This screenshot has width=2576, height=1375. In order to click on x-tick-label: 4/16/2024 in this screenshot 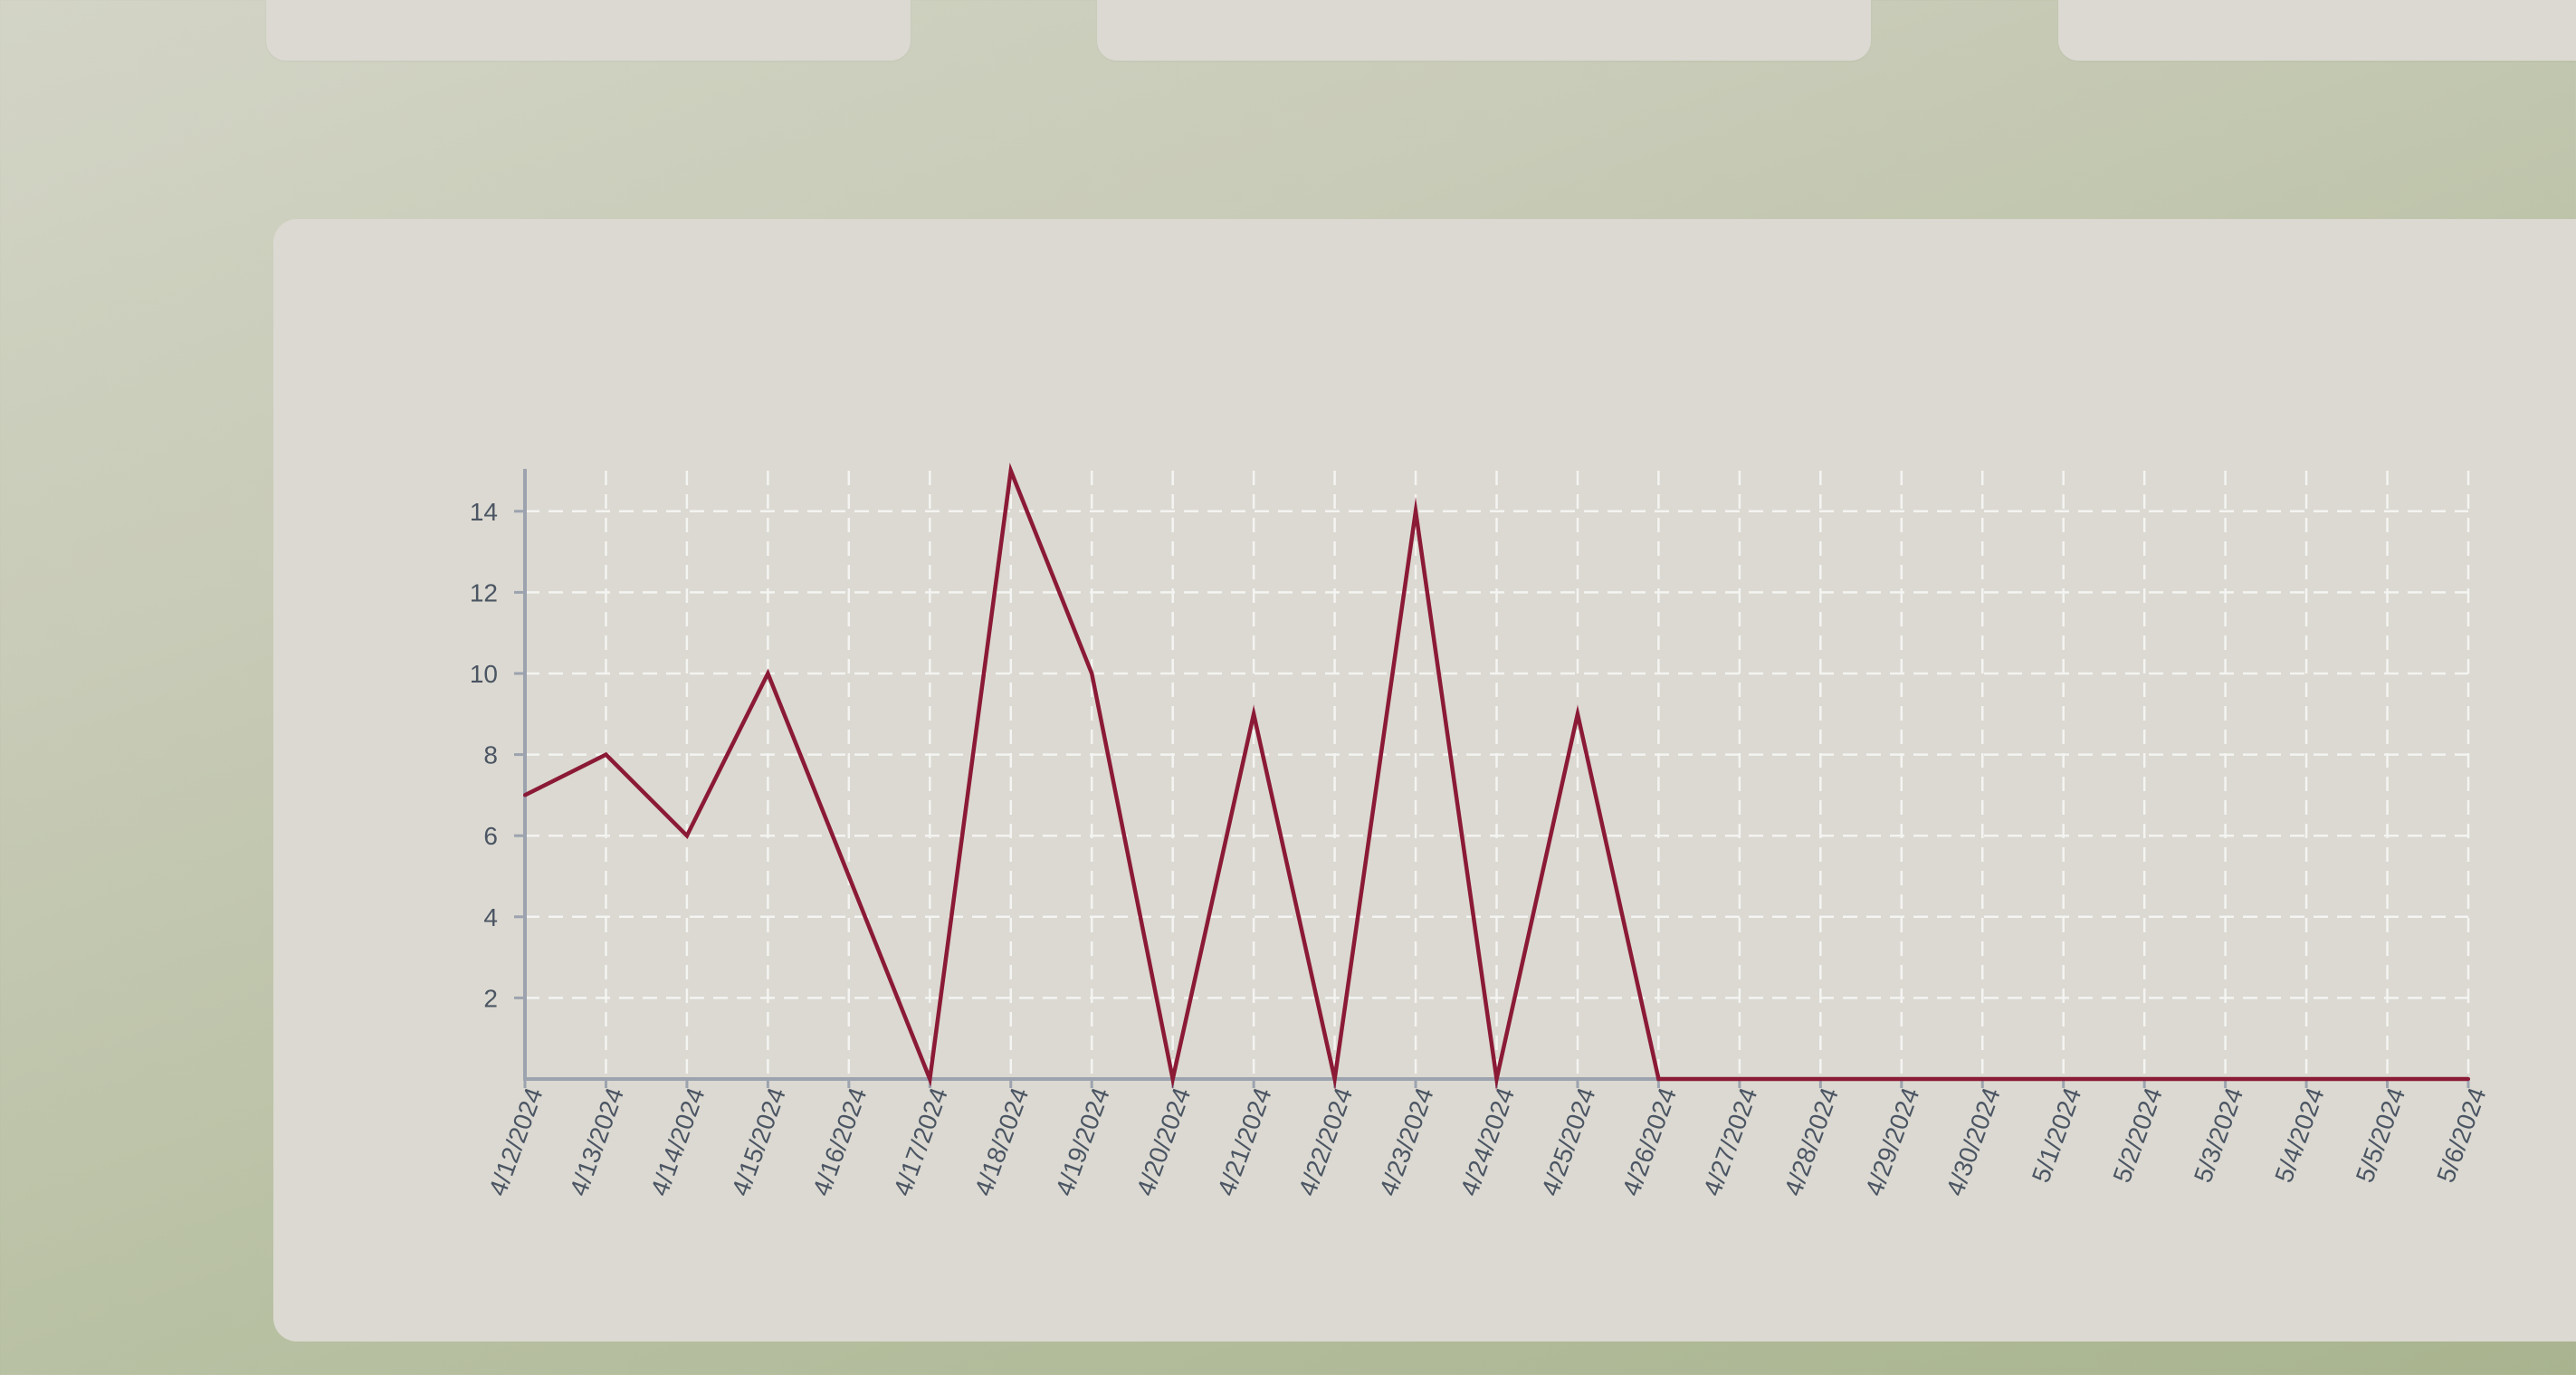, I will do `click(840, 1141)`.